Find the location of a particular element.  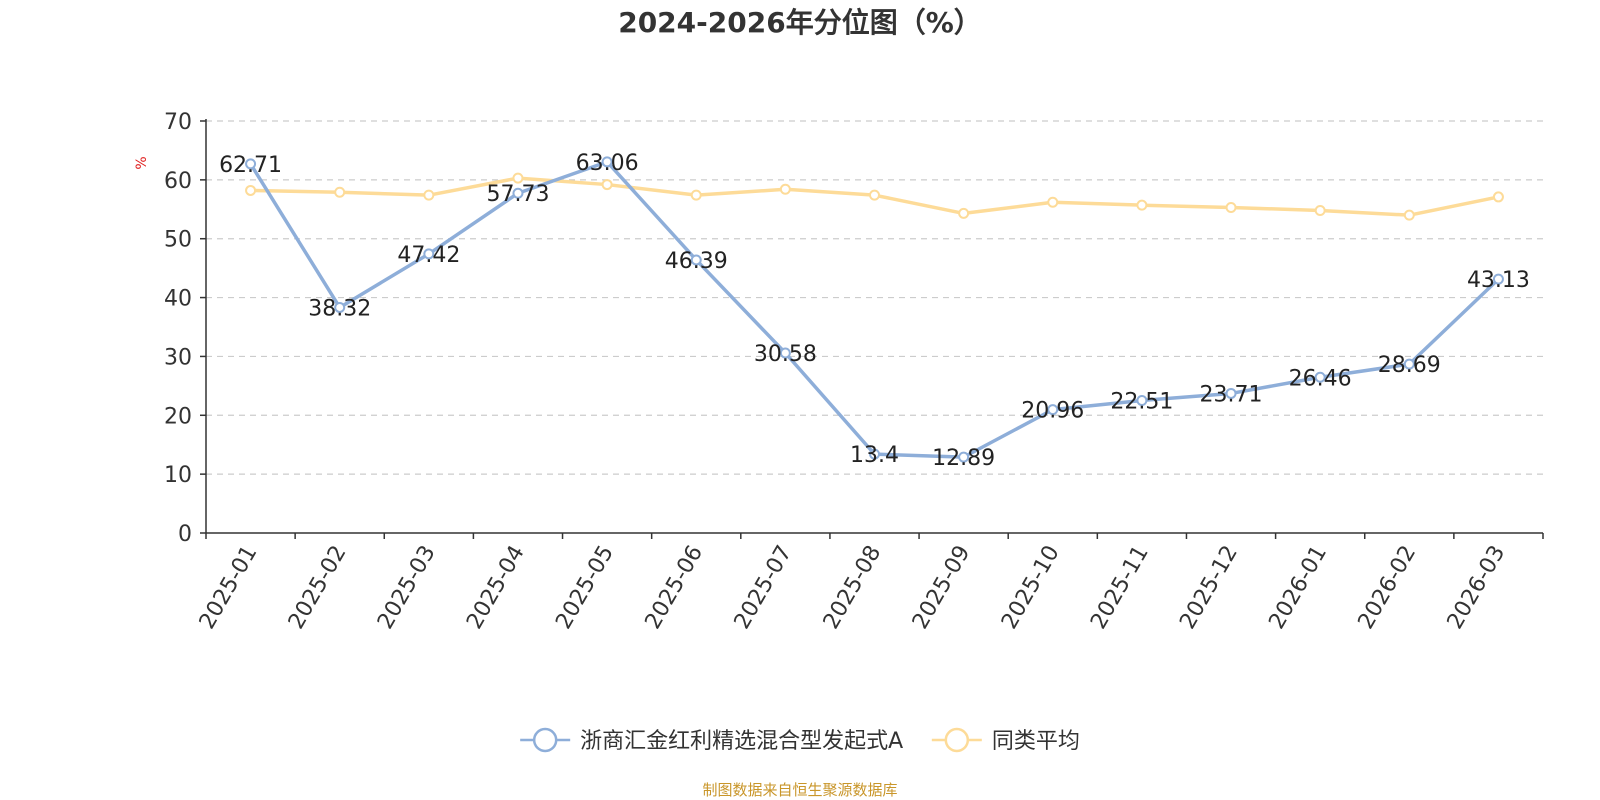

x-tick-label: 2025-04 is located at coordinates (496, 587).